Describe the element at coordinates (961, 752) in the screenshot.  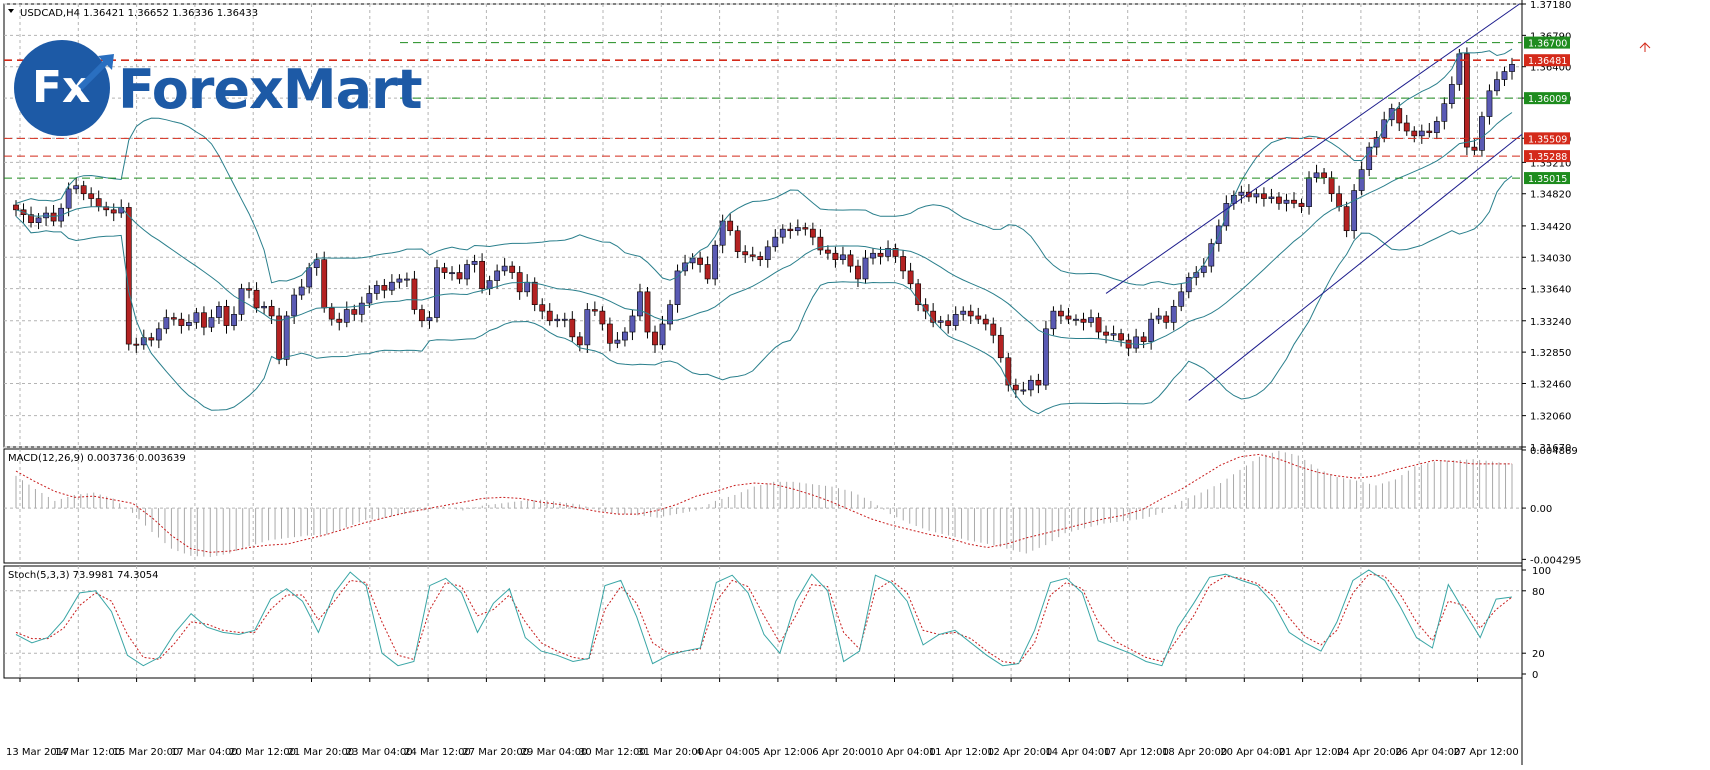
I see `x-tick-label: 11 Apr 12:00` at that location.